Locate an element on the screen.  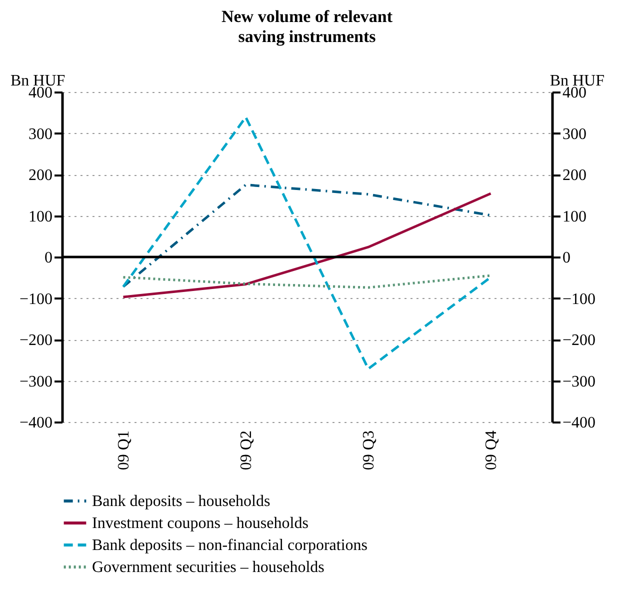
y2-tick-label: 0 is located at coordinates (566, 258).